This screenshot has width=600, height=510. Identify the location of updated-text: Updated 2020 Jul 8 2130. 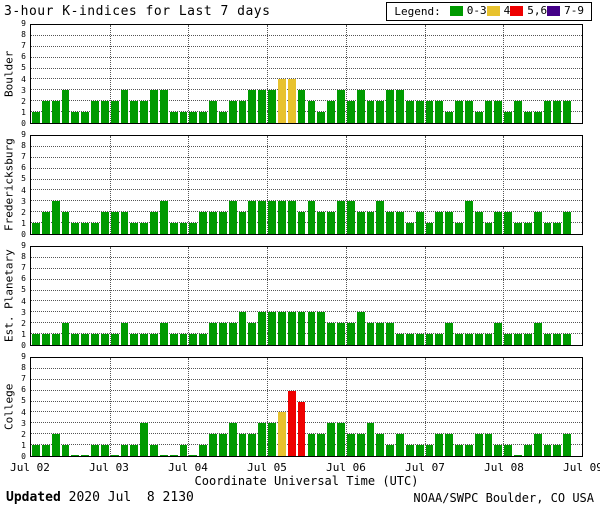
(100, 497).